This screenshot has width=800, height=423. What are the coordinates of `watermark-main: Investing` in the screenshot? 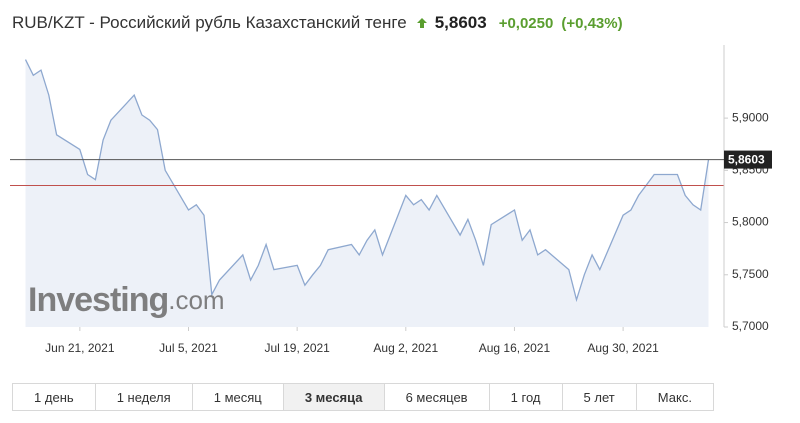 It's located at (98, 300).